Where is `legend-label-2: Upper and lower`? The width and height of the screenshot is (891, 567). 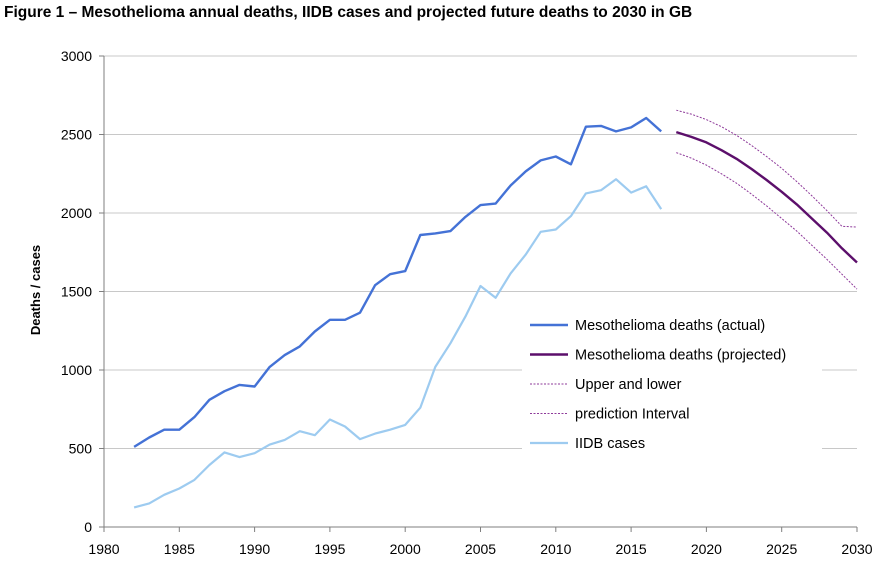 legend-label-2: Upper and lower is located at coordinates (628, 385).